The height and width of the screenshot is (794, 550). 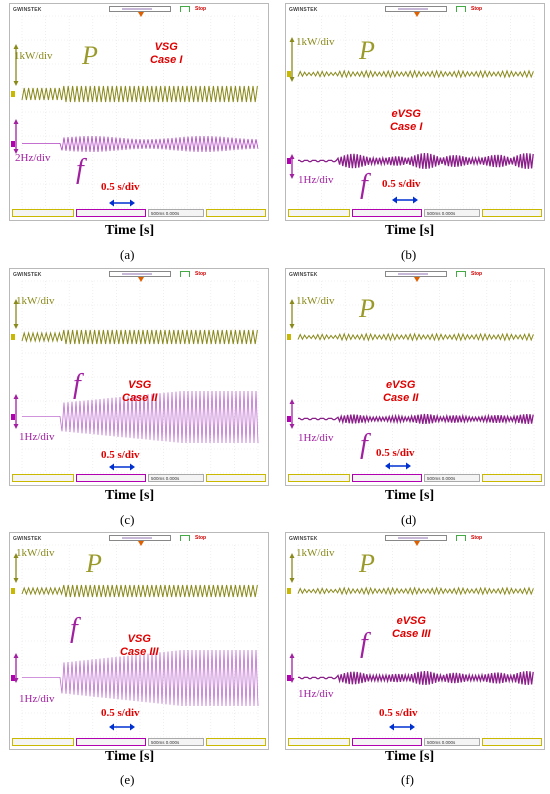 I want to click on power-scale-arrow, so click(x=292, y=59).